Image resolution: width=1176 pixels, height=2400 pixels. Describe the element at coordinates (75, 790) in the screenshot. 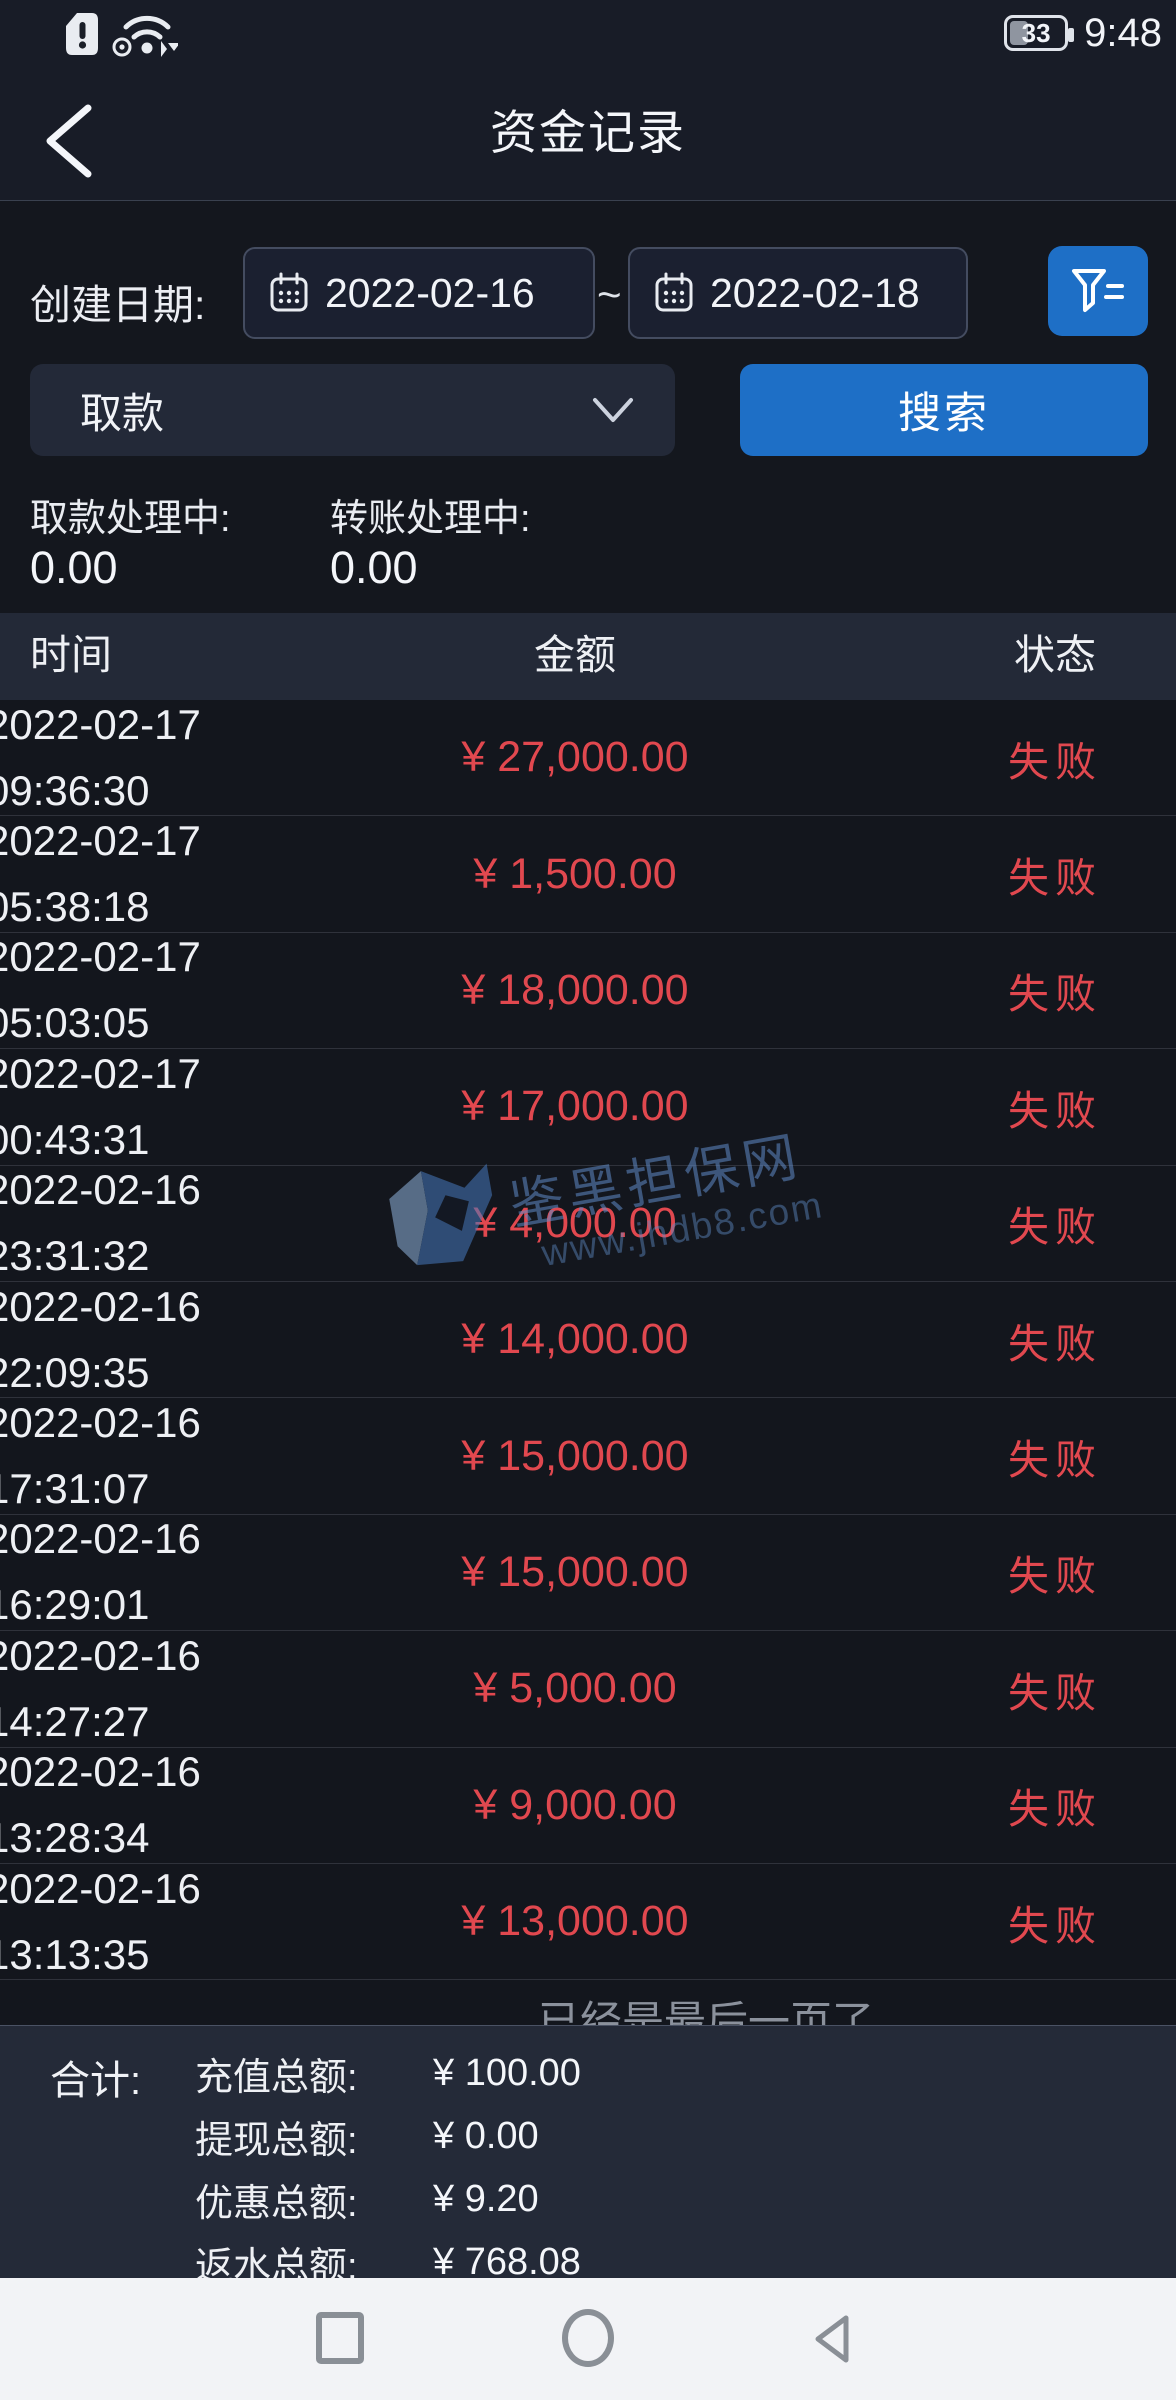

I see `row-time: 09:36:30` at that location.